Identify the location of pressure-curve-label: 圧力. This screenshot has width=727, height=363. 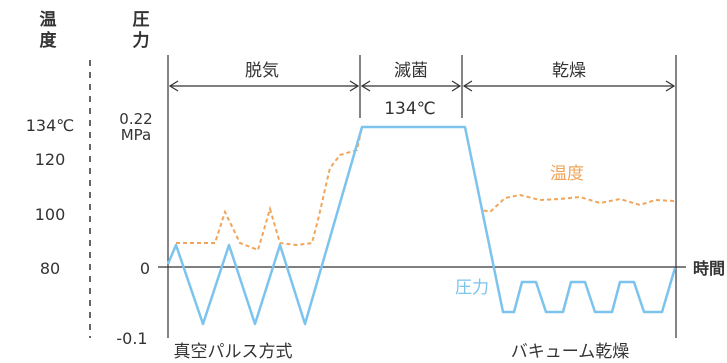
(472, 288).